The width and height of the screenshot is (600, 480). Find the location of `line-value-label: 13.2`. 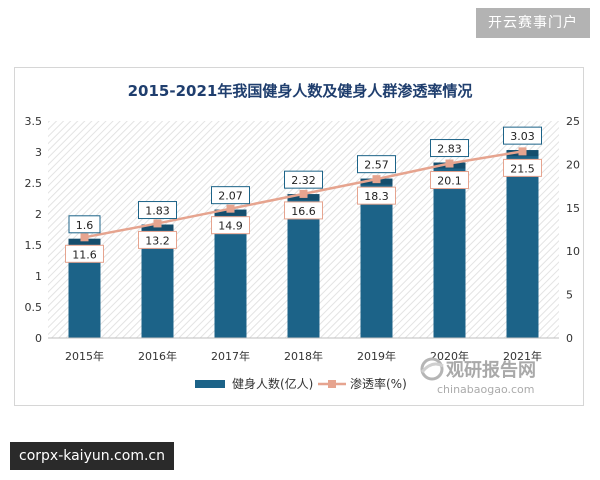

line-value-label: 13.2 is located at coordinates (157, 240).